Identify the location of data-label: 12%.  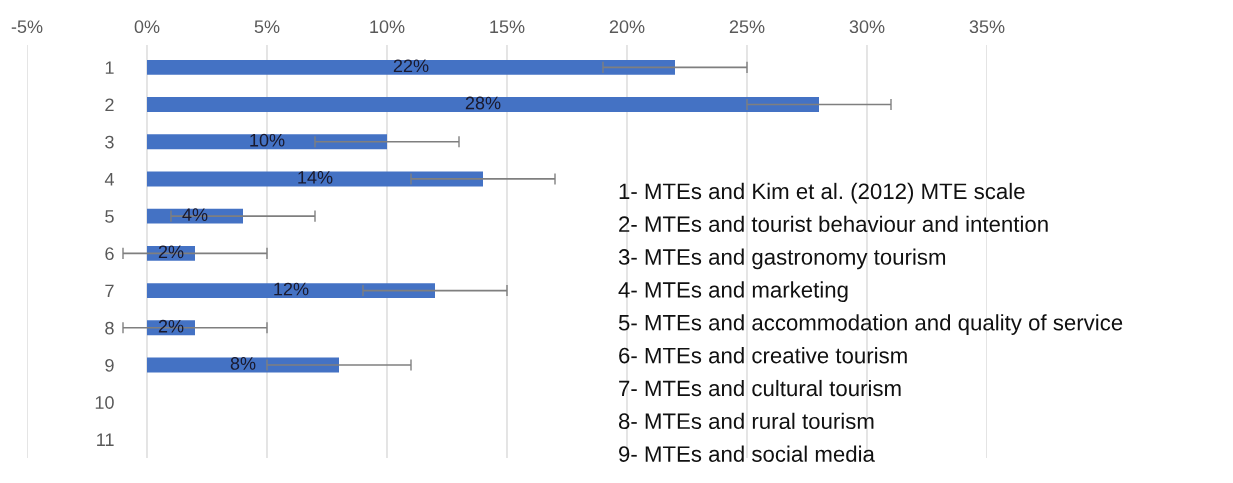
(291, 289).